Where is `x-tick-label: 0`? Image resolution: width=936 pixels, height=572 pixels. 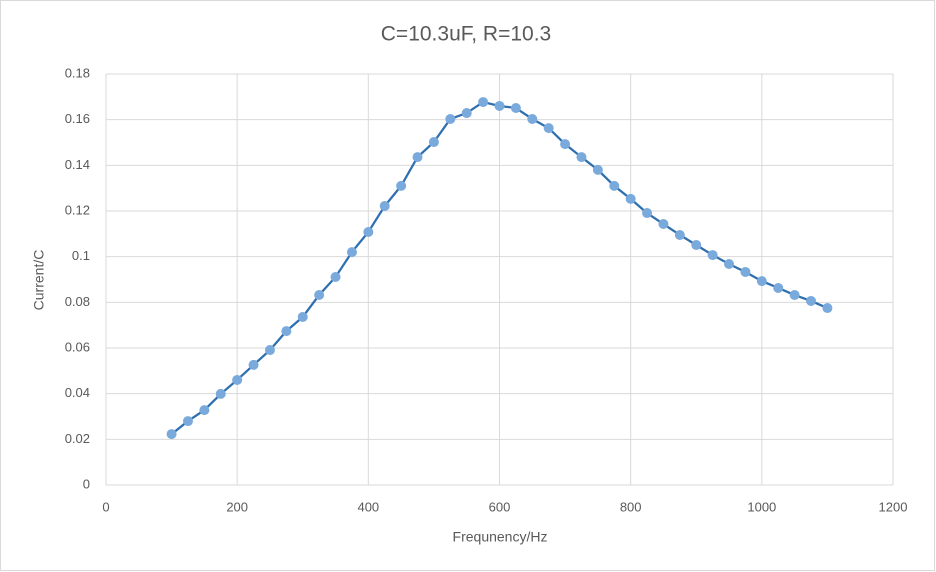 x-tick-label: 0 is located at coordinates (105, 506).